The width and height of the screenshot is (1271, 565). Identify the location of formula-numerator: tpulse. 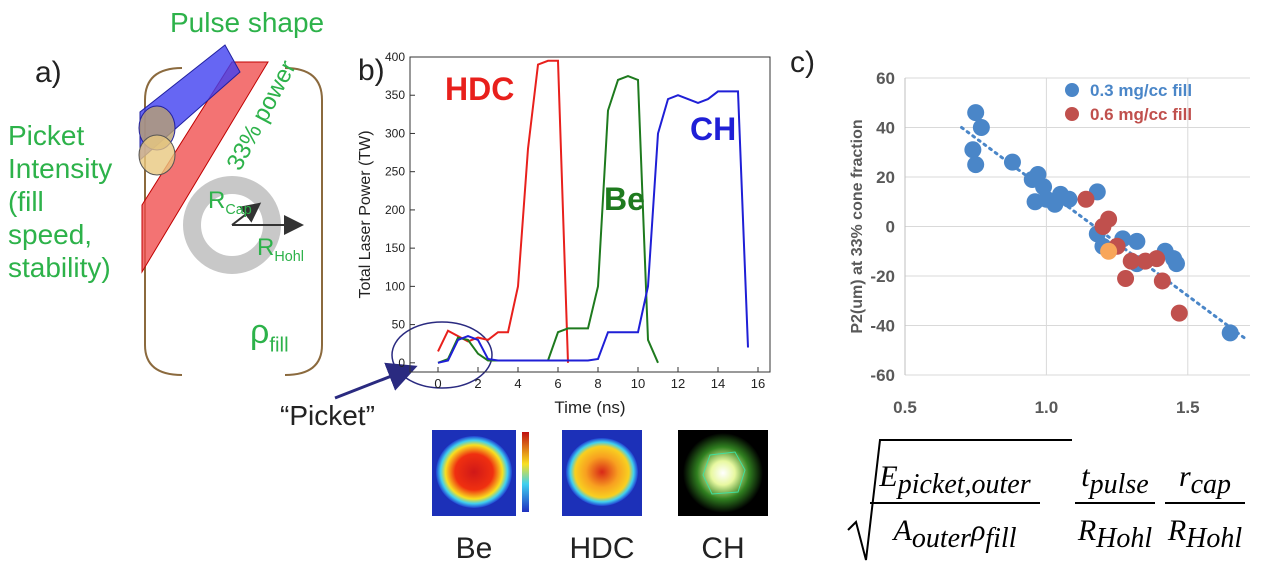
(1114, 480).